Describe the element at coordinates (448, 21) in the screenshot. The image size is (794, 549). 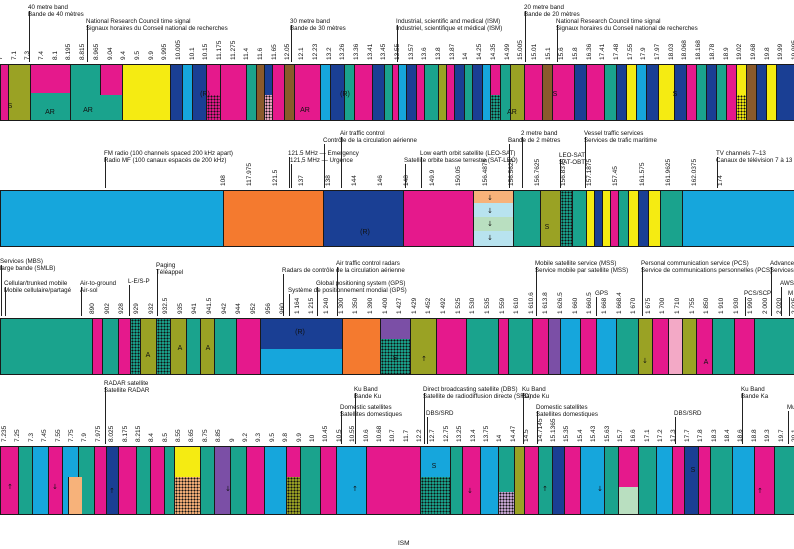
I see `hf-header-label: Industrial, scientific and medical (ISM)` at that location.